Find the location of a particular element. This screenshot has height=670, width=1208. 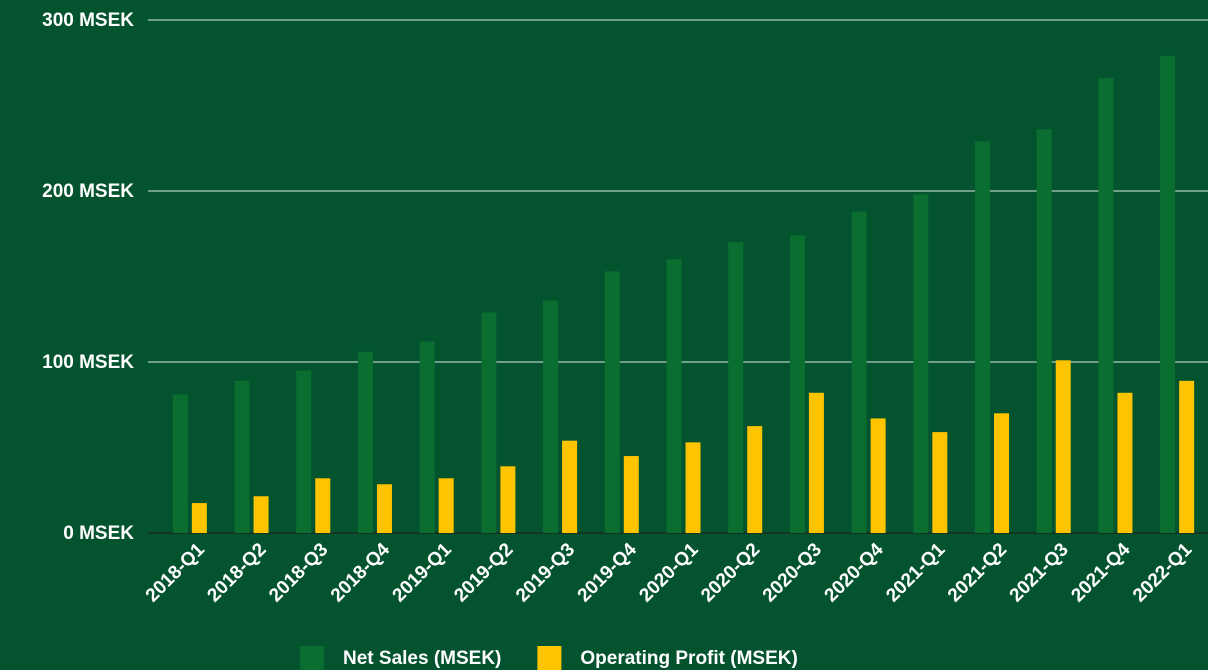

x-tick-label: 2018-Q2 is located at coordinates (236, 572).